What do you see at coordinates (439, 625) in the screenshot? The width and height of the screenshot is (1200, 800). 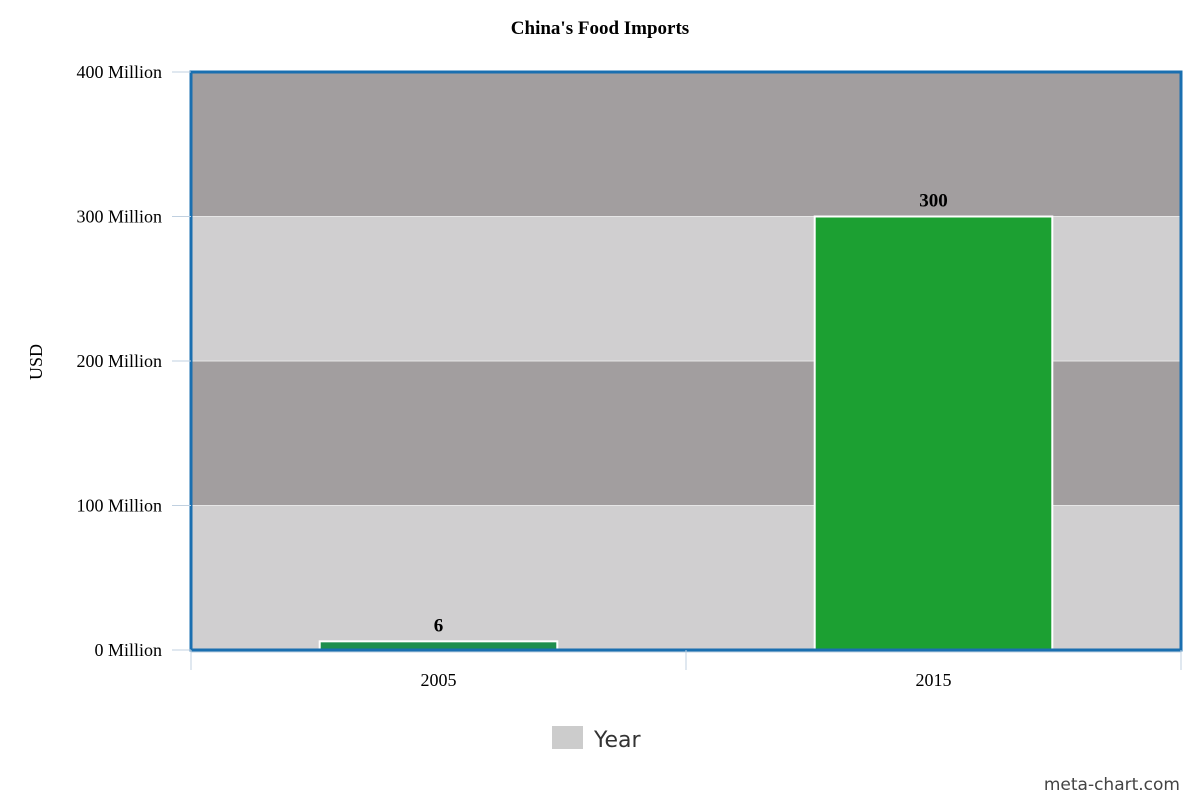 I see `data-label: 6` at bounding box center [439, 625].